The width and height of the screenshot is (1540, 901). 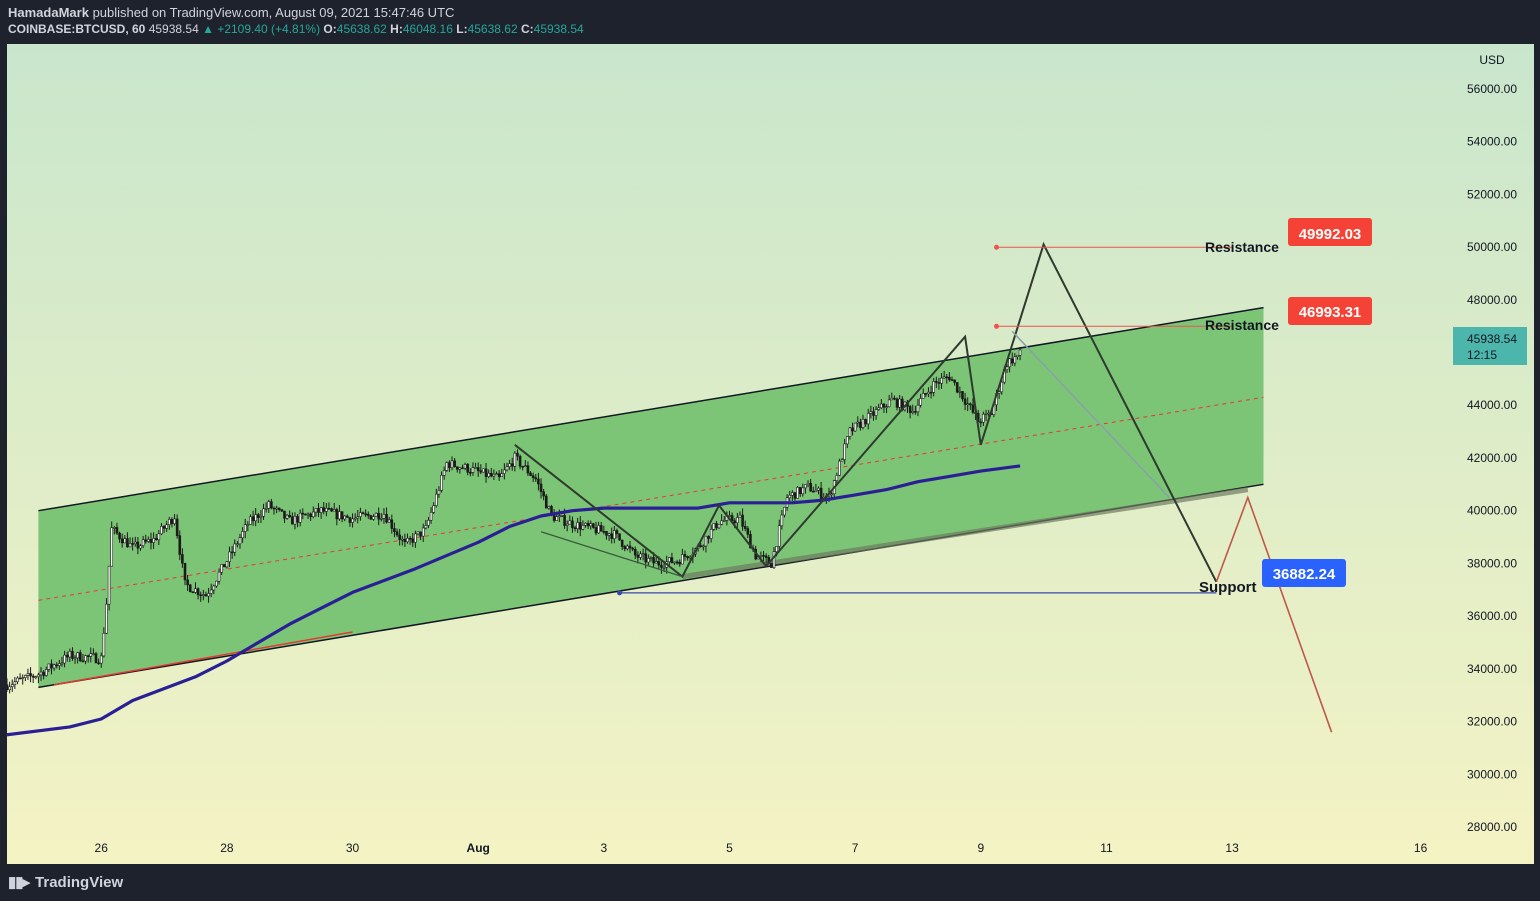 I want to click on time-tick-label: 30, so click(x=353, y=848).